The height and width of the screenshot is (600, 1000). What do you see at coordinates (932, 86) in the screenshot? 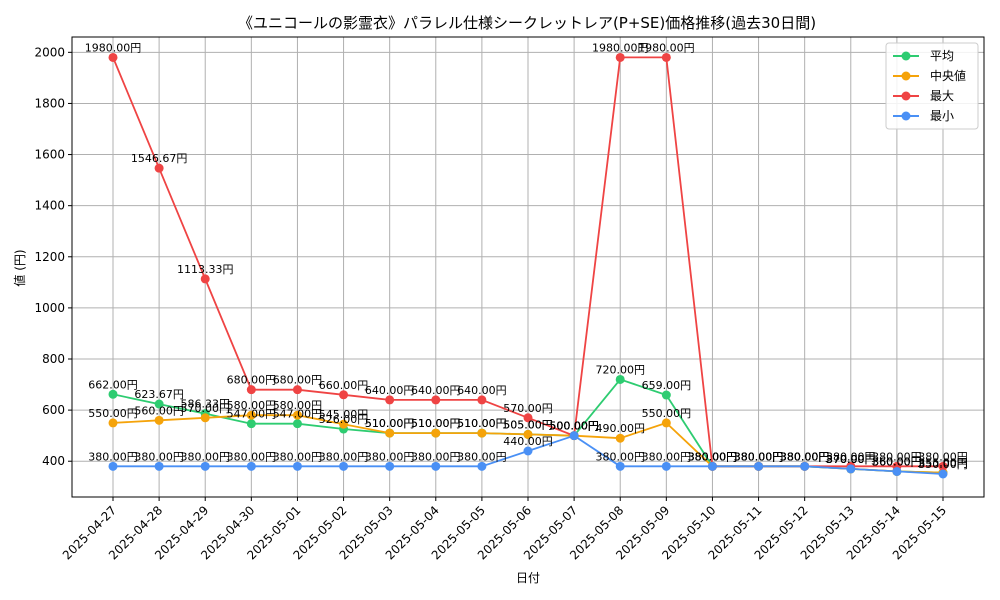
I see `legend-box` at bounding box center [932, 86].